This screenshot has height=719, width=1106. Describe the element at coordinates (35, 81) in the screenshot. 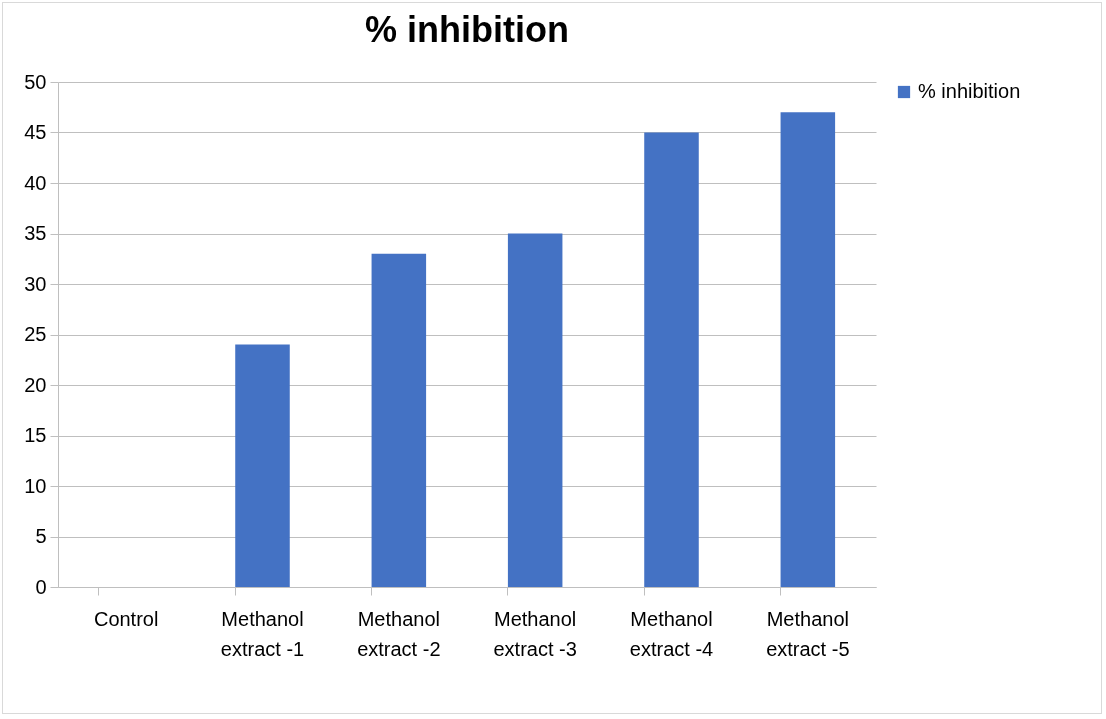

I see `y-tick-label: 50` at that location.